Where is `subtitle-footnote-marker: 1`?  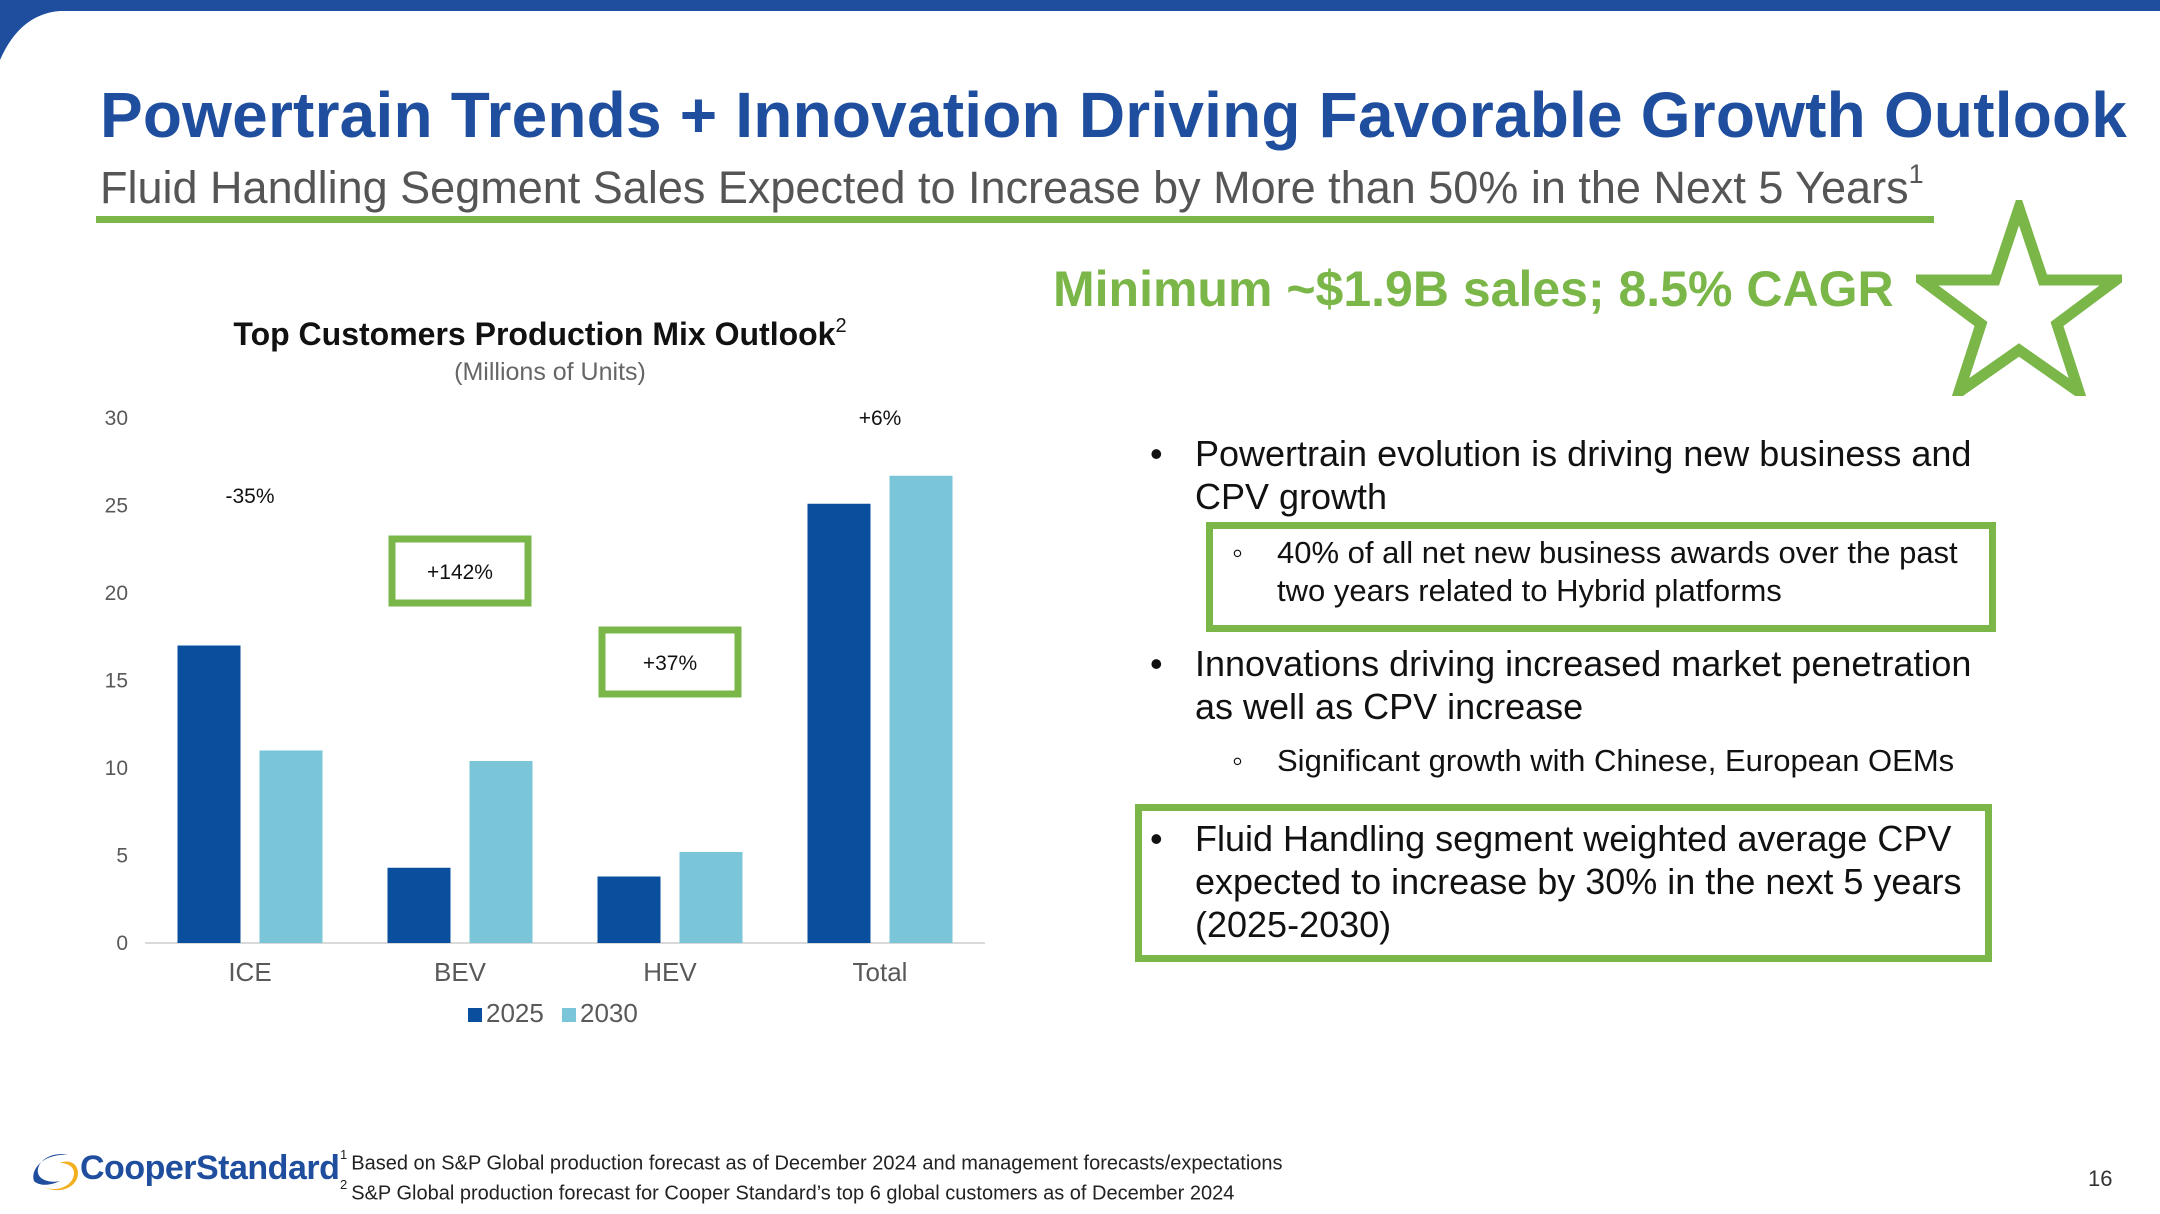
subtitle-footnote-marker: 1 is located at coordinates (1916, 174).